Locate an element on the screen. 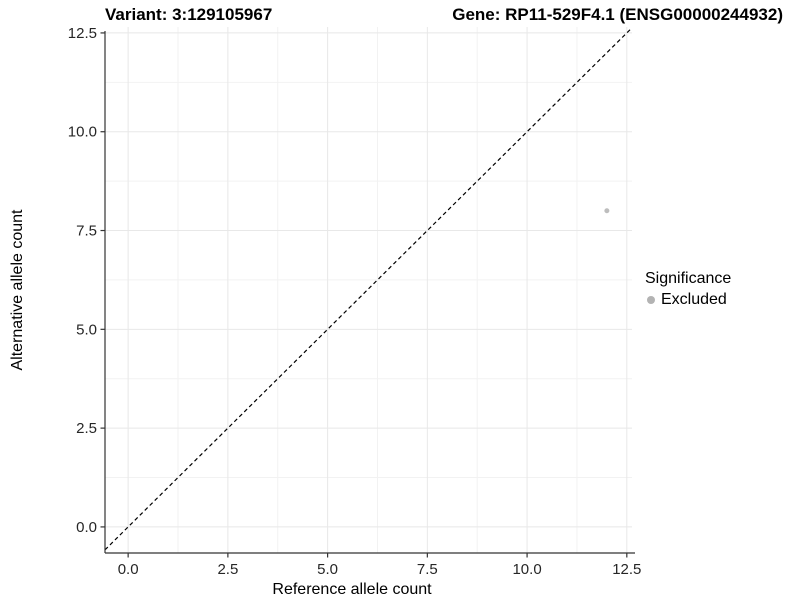 The height and width of the screenshot is (600, 800). legend-item-excluded: Excluded is located at coordinates (688, 300).